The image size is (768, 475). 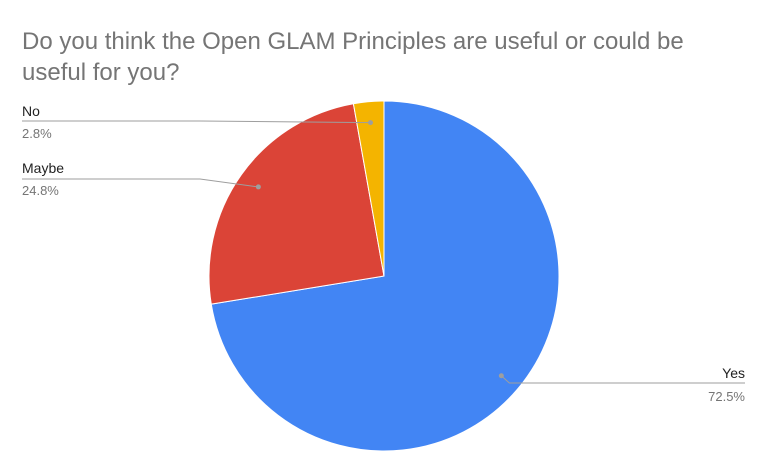 What do you see at coordinates (733, 373) in the screenshot?
I see `slice-label-yes: Yes` at bounding box center [733, 373].